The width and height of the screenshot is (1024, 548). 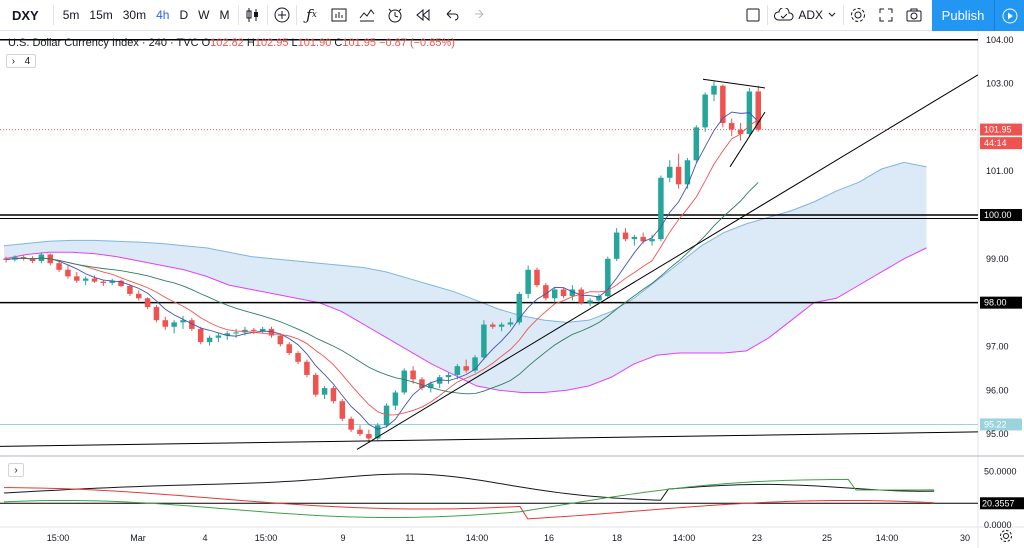 What do you see at coordinates (963, 15) in the screenshot?
I see `publish-button: Publish` at bounding box center [963, 15].